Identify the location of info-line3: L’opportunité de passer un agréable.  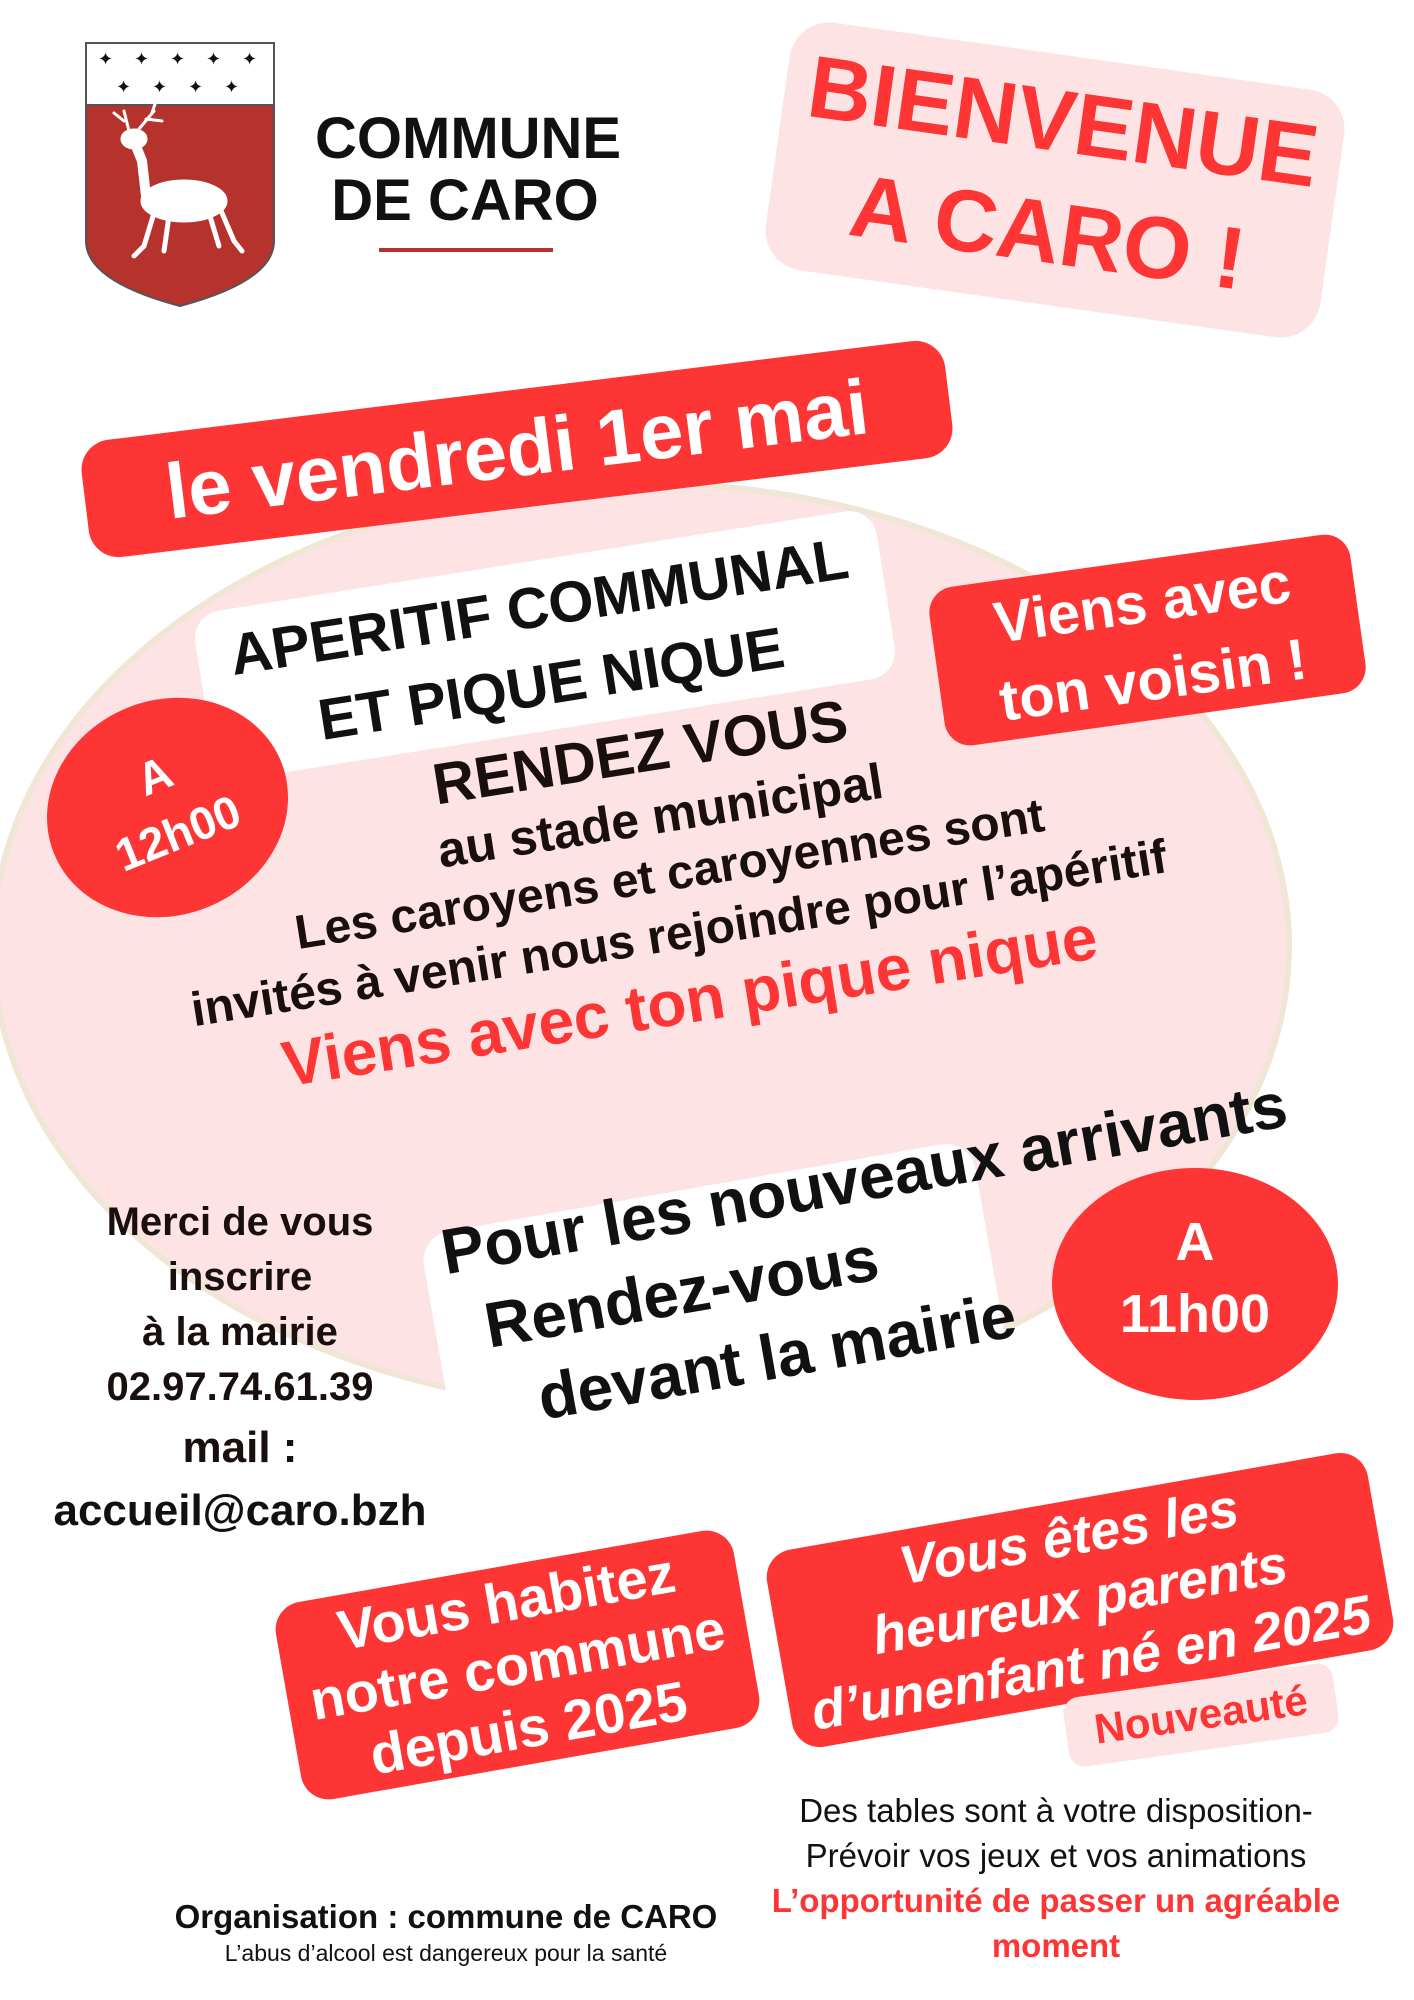
(1056, 1900).